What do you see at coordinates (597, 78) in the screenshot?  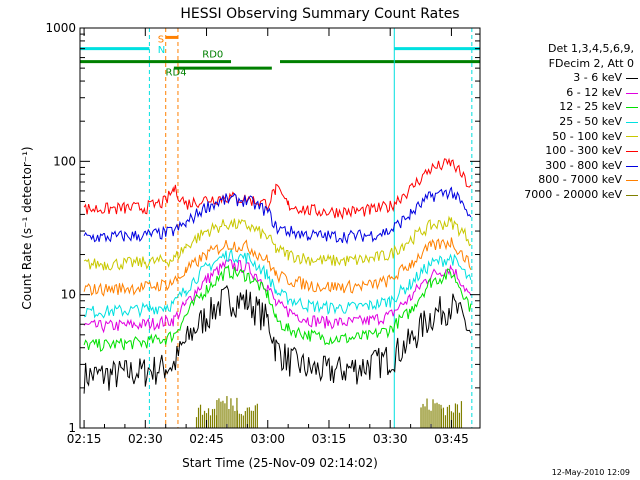 I see `legend-label: 3 - 6 keV` at bounding box center [597, 78].